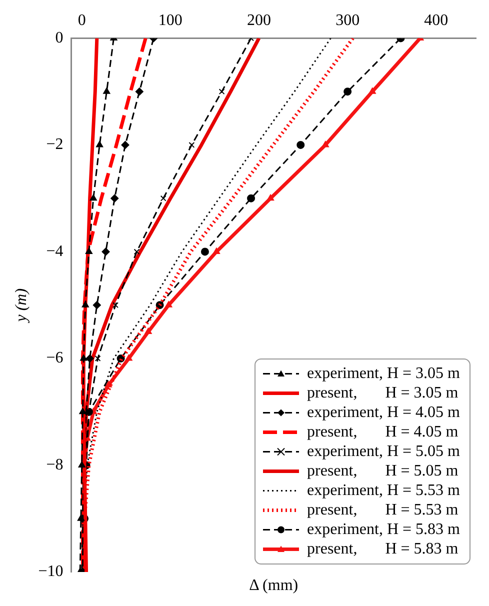 This screenshot has height=606, width=489. I want to click on y-tick-label: −6, so click(55, 358).